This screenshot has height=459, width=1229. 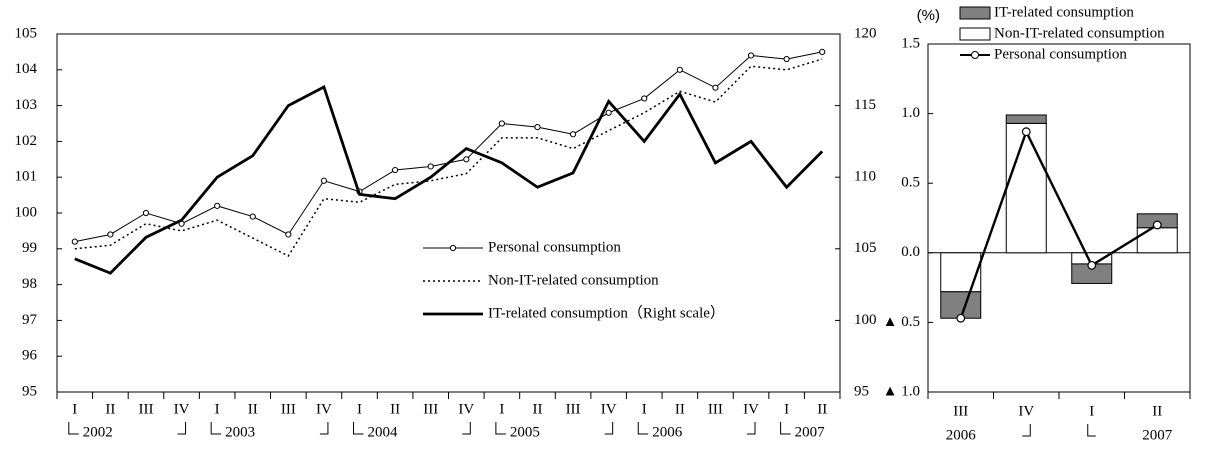 I want to click on y2-tick-label: 110, so click(x=865, y=177).